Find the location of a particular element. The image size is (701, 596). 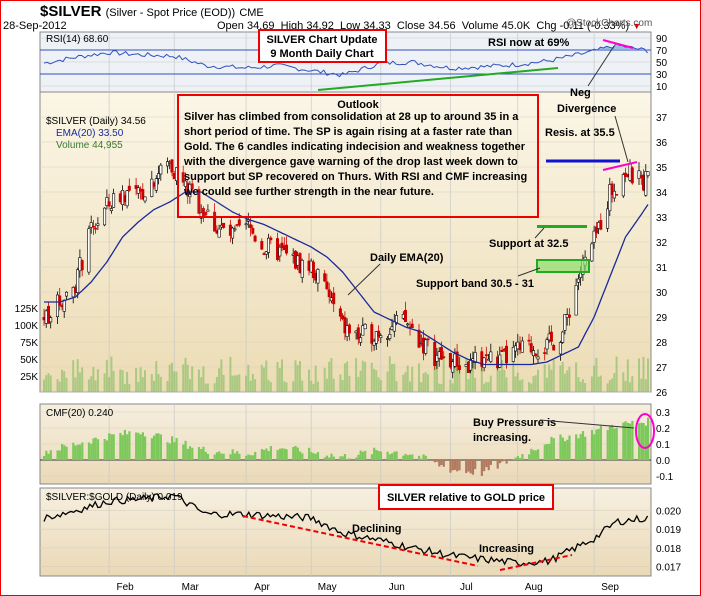

price-tick-label: 34 is located at coordinates (662, 193).